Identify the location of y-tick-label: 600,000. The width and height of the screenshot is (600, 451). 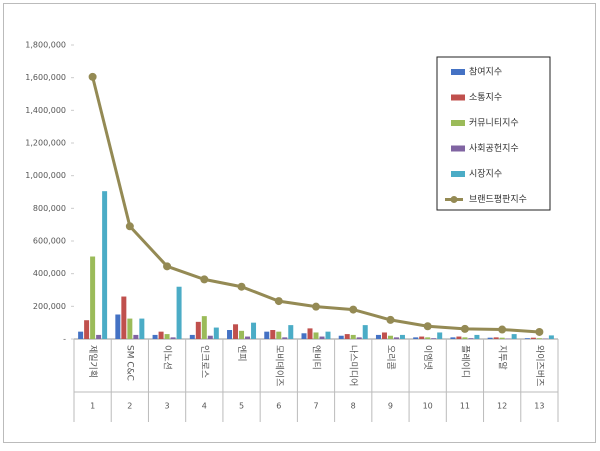
(49, 241).